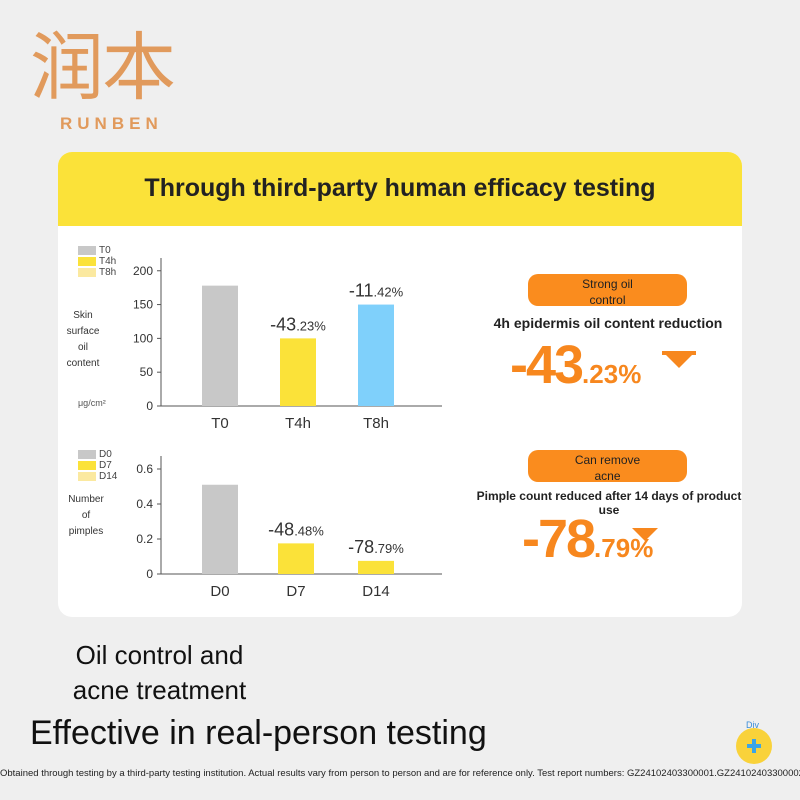 The width and height of the screenshot is (800, 800). I want to click on highlight-acne-tag: Can remove acne, so click(607, 466).